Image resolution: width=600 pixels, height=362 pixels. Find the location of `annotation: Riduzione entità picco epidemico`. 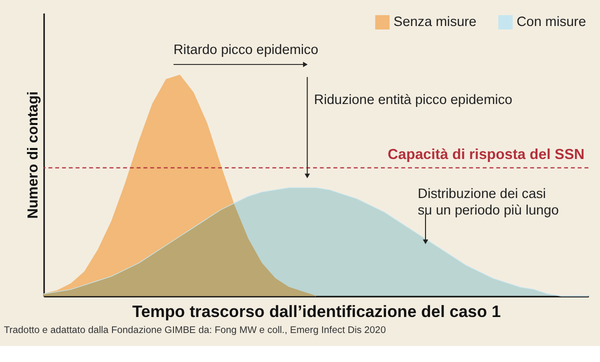

annotation: Riduzione entità picco epidemico is located at coordinates (413, 100).